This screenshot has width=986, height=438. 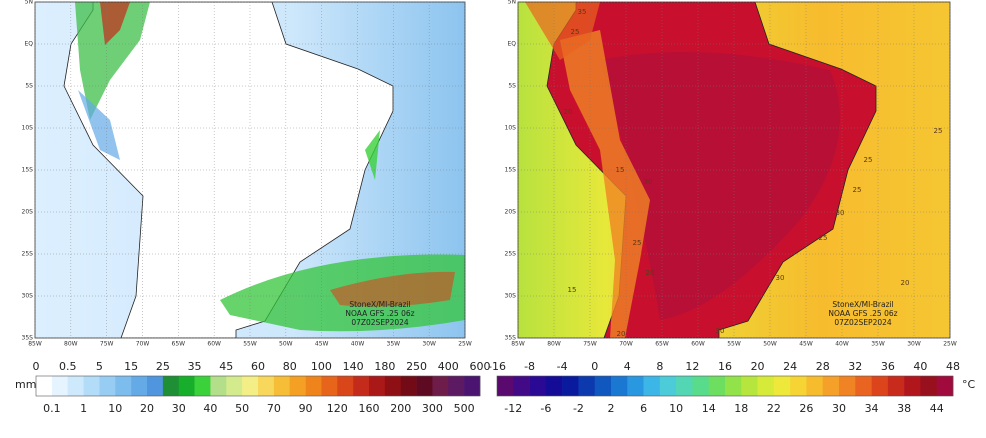 I want to click on lon-label: 75W, so click(x=107, y=344).